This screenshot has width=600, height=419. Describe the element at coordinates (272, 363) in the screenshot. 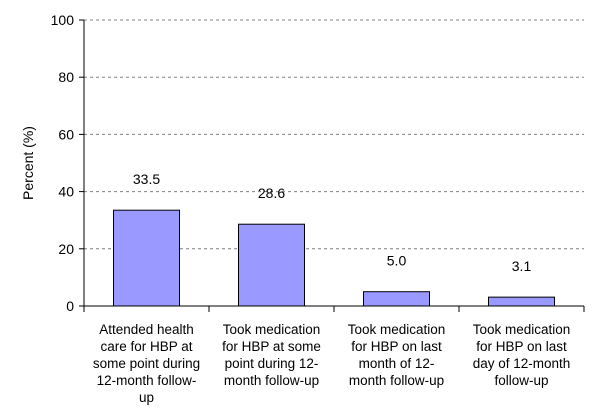

I see `category-label-line: point during 12-` at that location.